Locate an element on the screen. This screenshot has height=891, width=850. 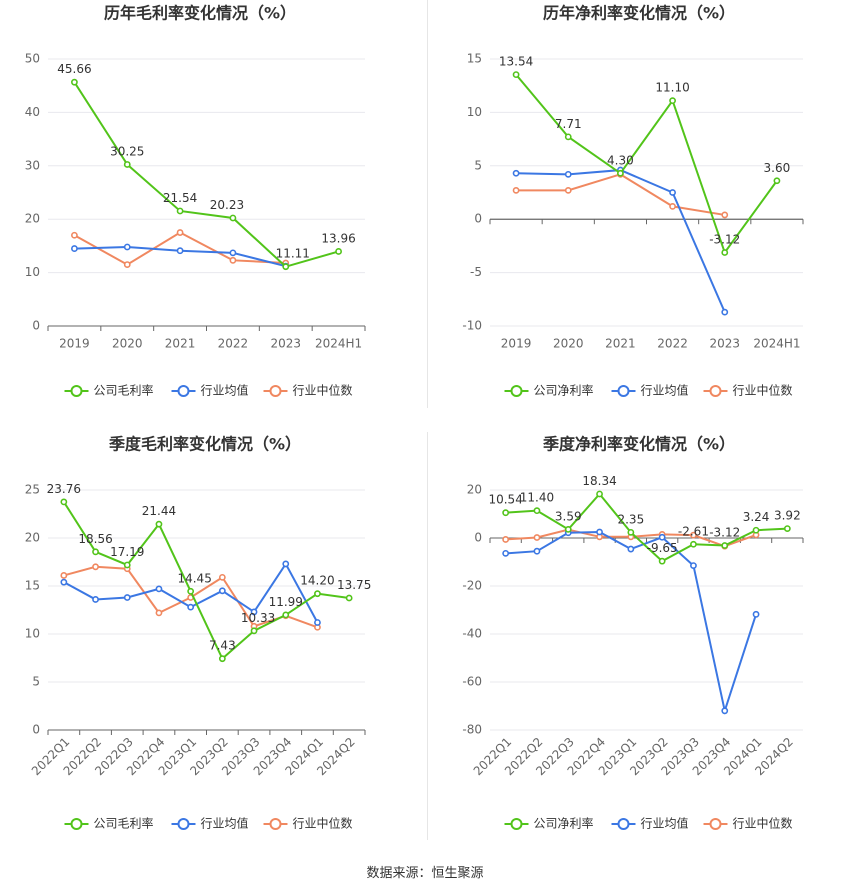
y-tick-label: 0 is located at coordinates (36, 326).